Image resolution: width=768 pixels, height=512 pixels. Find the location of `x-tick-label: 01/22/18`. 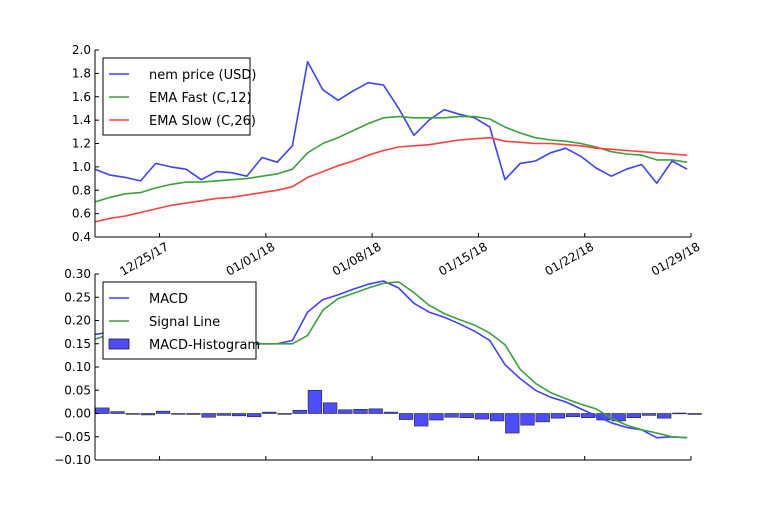

x-tick-label: 01/22/18 is located at coordinates (570, 258).